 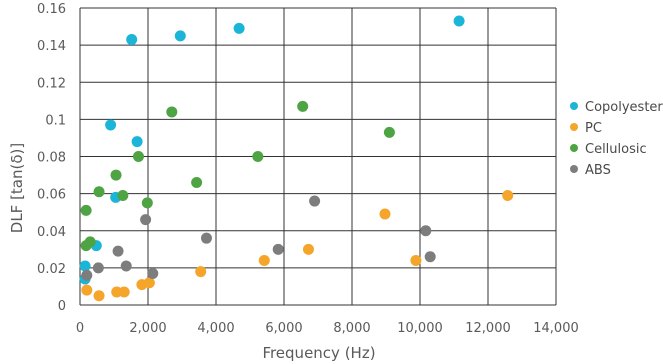 What do you see at coordinates (51, 232) in the screenshot?
I see `y-tick-label: 0.04` at bounding box center [51, 232].